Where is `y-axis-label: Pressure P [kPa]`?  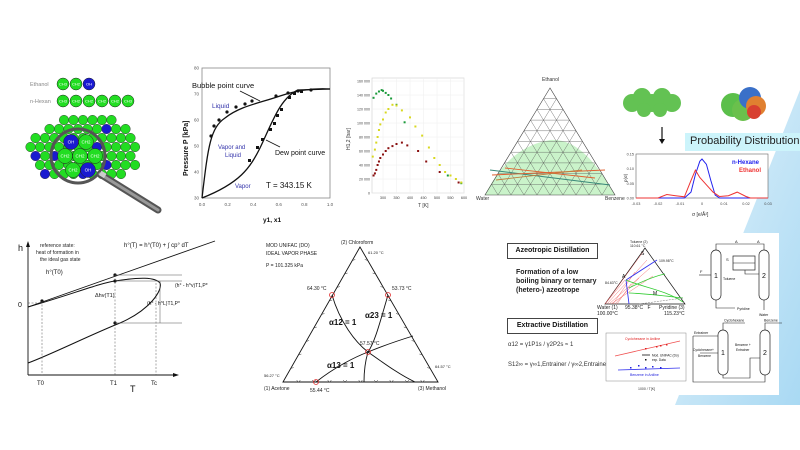 y-axis-label: Pressure P [kPa] is located at coordinates (186, 148).